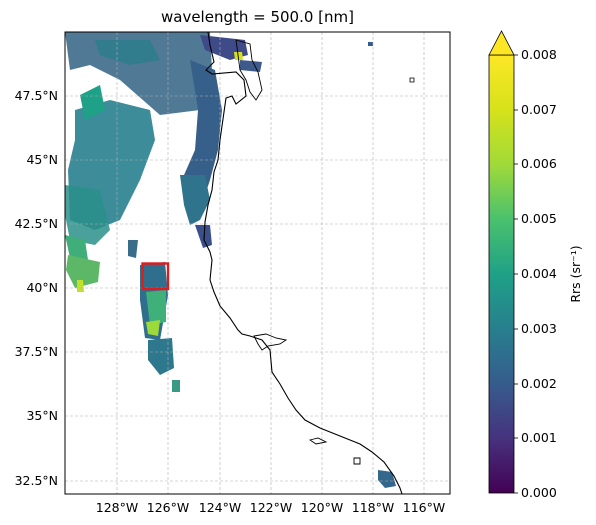 The width and height of the screenshot is (596, 525). What do you see at coordinates (539, 328) in the screenshot?
I see `colorbar-tick-label: 0.003` at bounding box center [539, 328].